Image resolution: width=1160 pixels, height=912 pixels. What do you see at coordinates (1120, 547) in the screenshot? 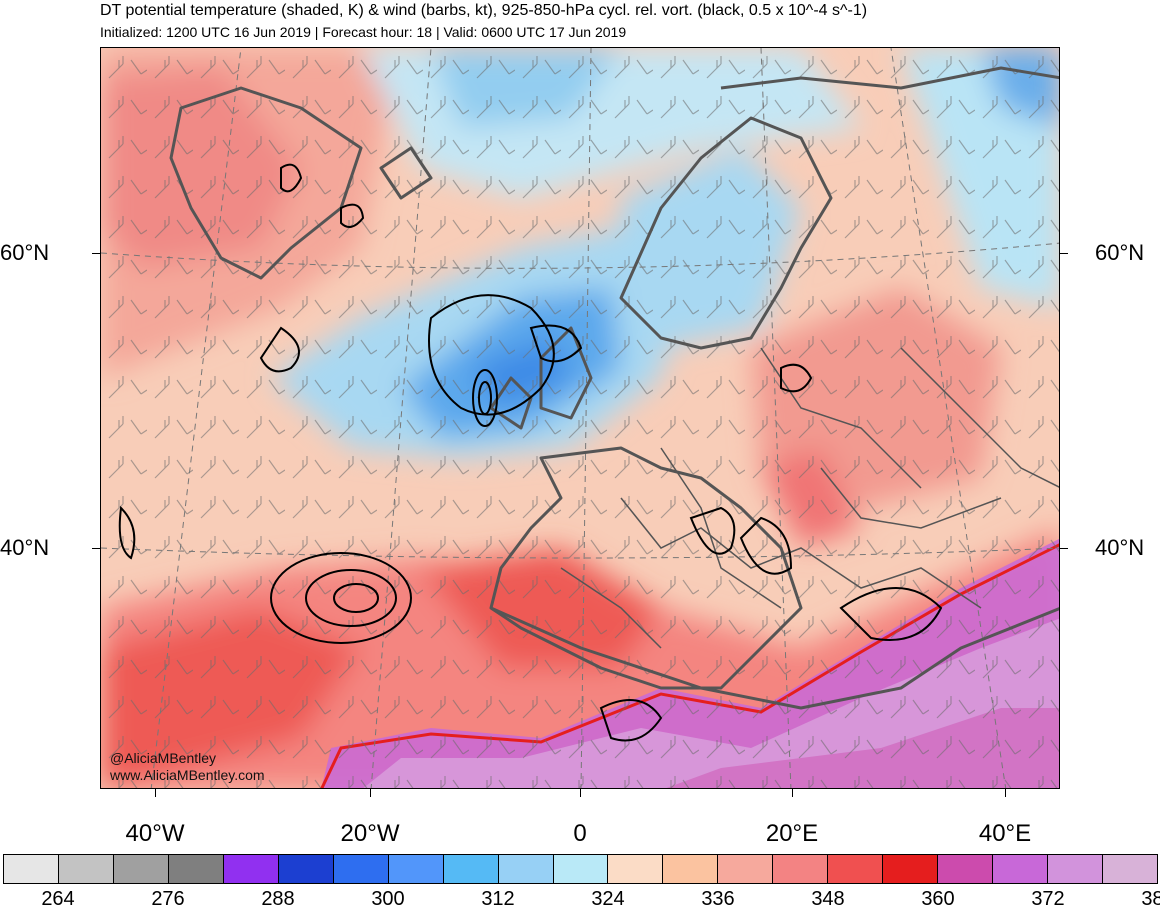
I see `lat-label-40n-right: 40°N` at bounding box center [1120, 547].